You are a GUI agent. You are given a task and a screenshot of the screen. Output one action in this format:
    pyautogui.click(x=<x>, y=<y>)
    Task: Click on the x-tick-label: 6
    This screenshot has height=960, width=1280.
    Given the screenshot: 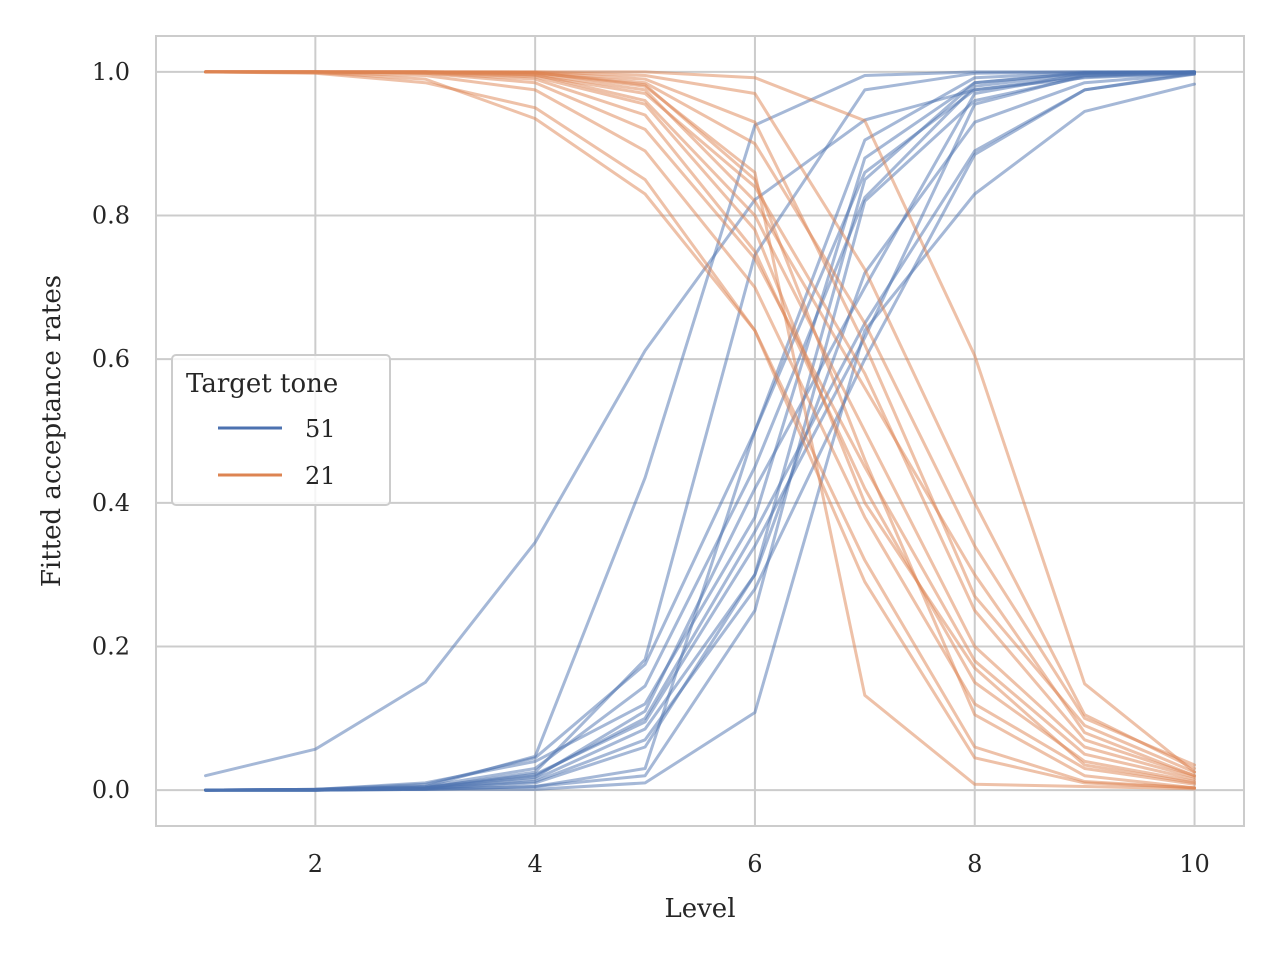 What is the action you would take?
    pyautogui.click(x=754, y=864)
    